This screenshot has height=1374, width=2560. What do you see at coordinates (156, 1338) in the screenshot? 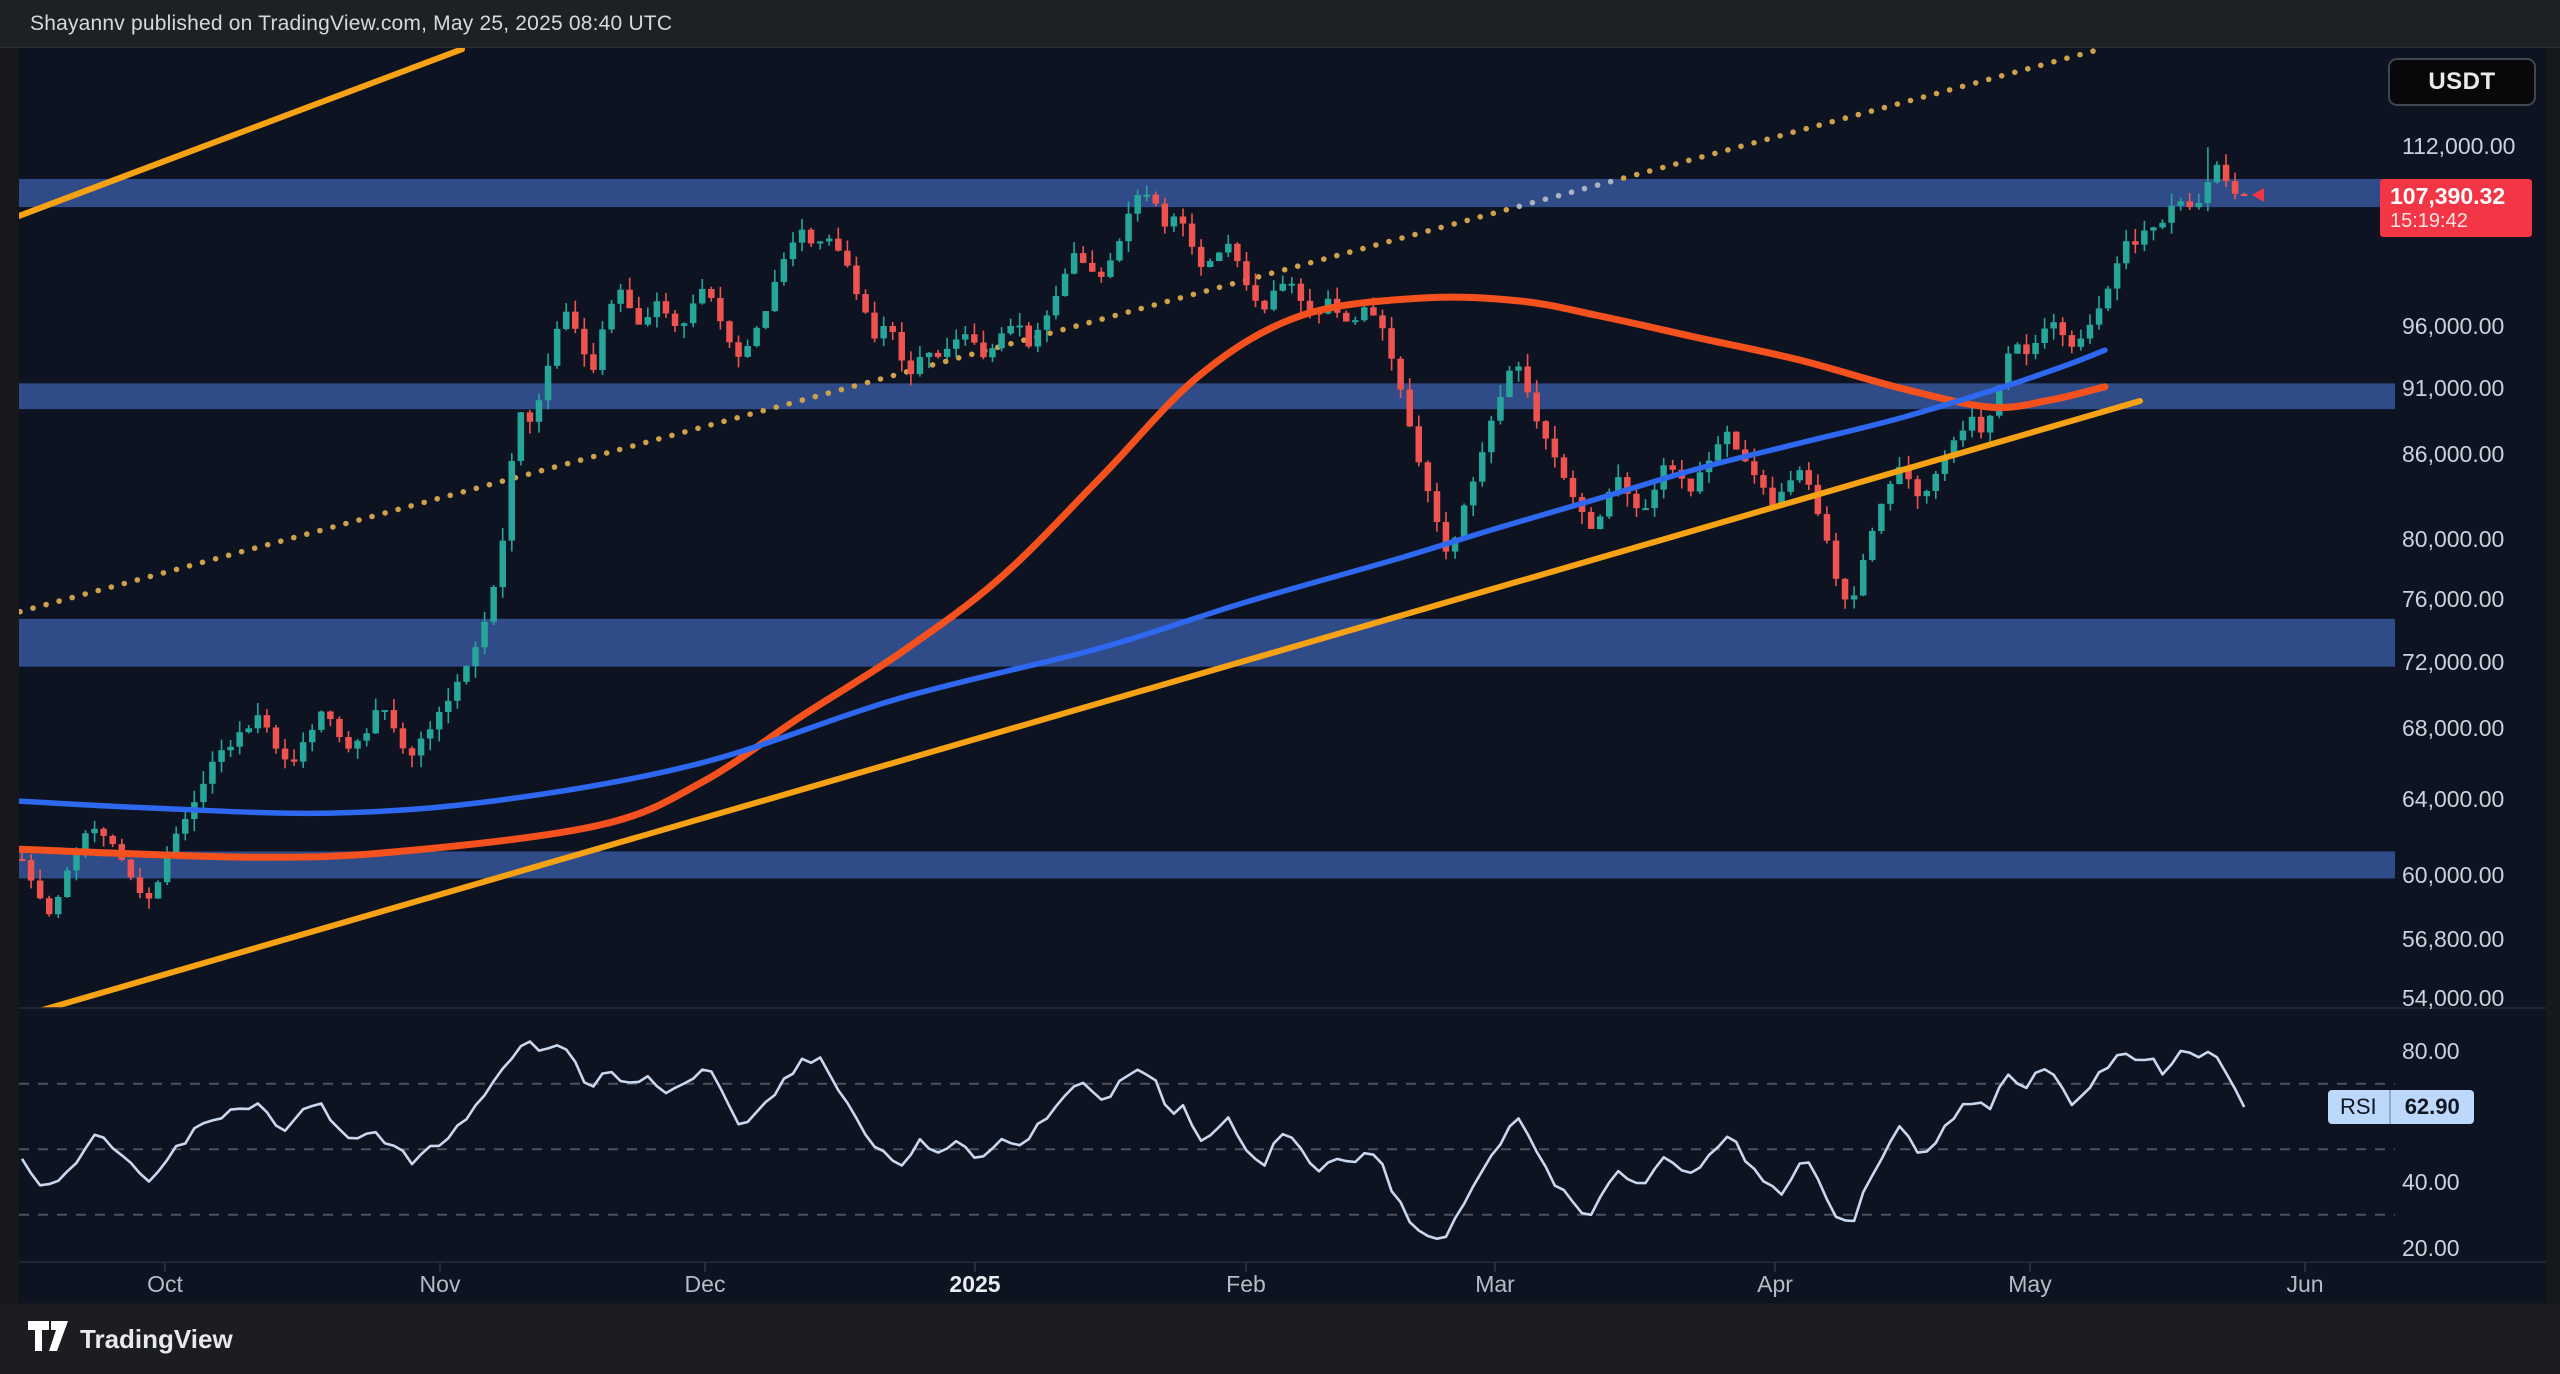
I see `tradingview-brand: TradingView` at bounding box center [156, 1338].